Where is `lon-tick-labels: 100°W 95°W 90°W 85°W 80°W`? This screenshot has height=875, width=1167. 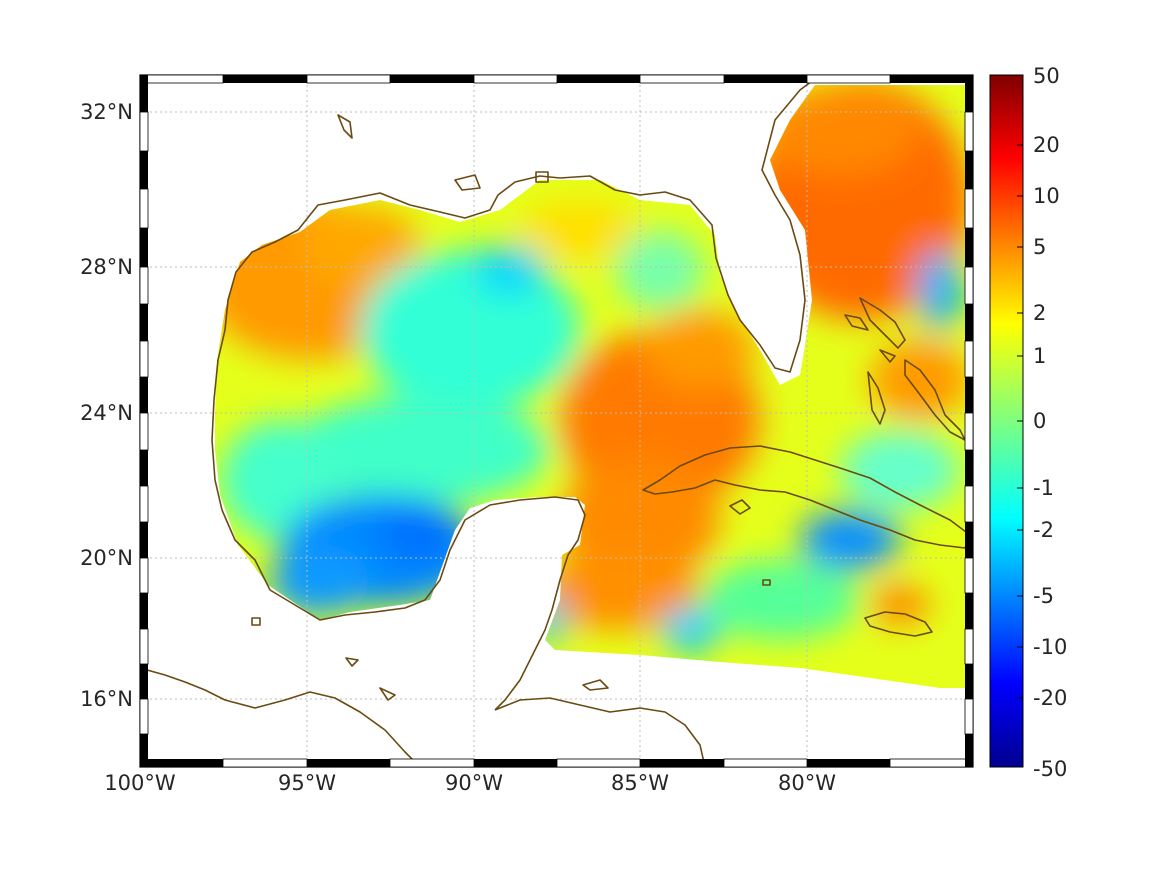 lon-tick-labels: 100°W 95°W 90°W 85°W 80°W is located at coordinates (470, 783).